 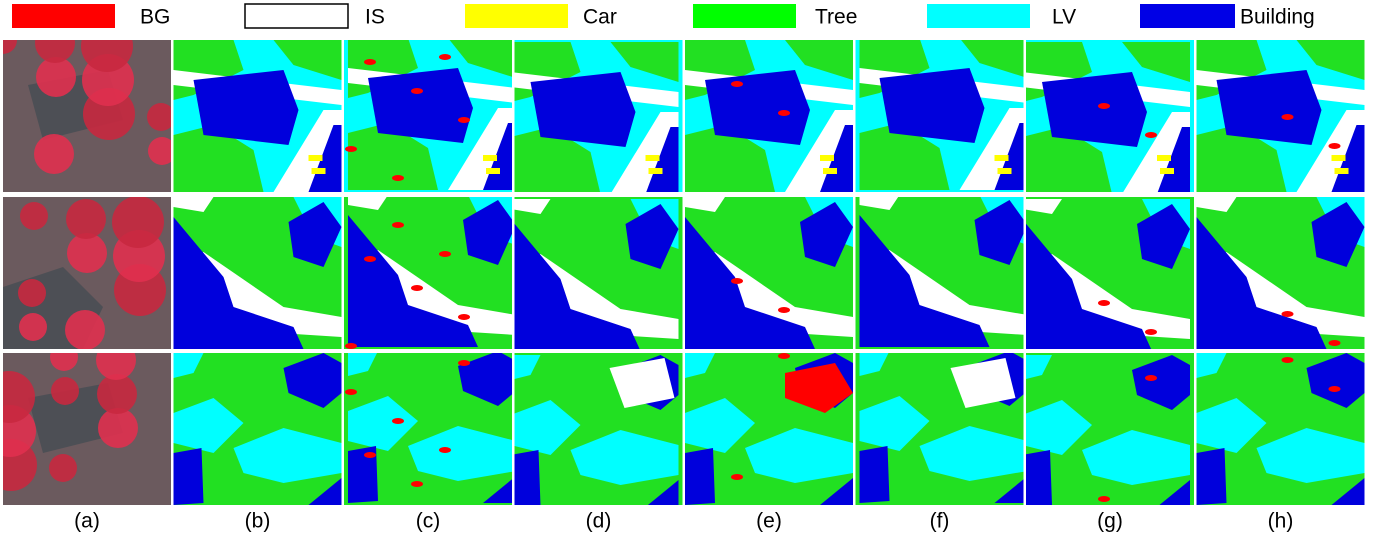 I want to click on legend-label: Car, so click(x=600, y=17).